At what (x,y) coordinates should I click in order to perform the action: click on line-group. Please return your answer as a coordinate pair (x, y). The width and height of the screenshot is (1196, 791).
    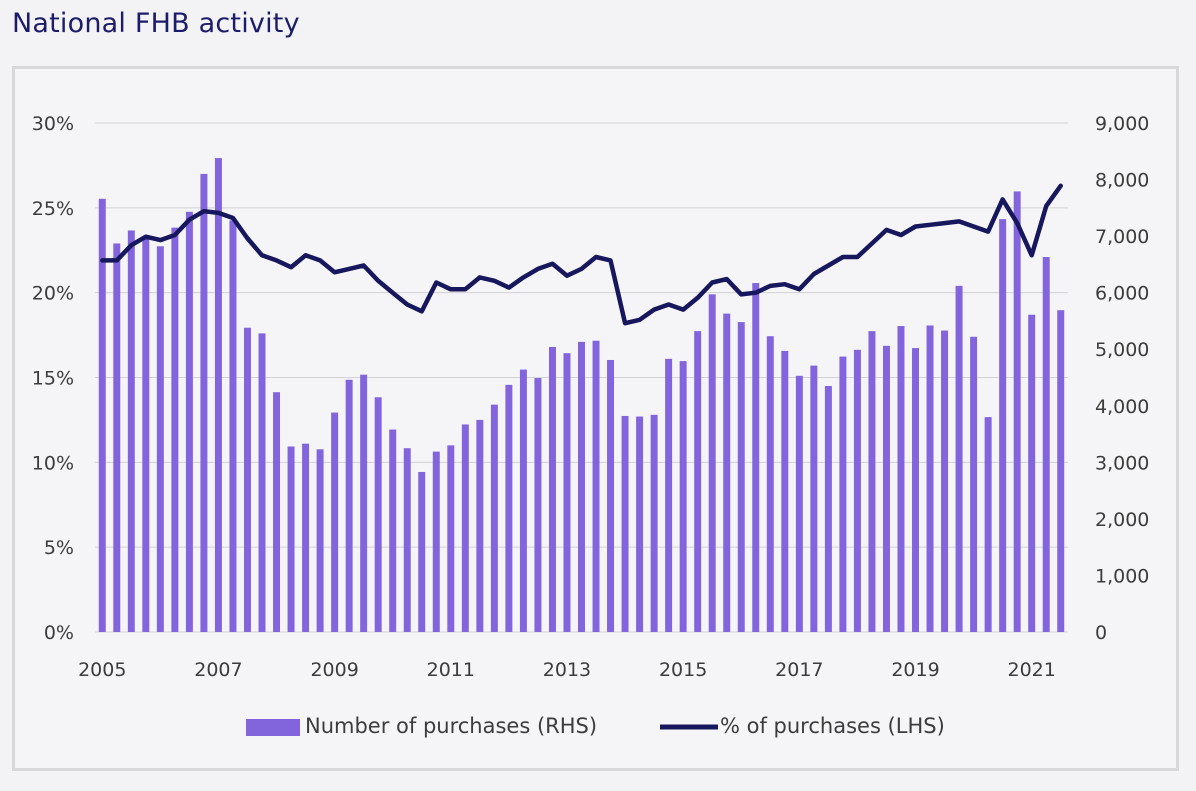
    Looking at the image, I should click on (581, 254).